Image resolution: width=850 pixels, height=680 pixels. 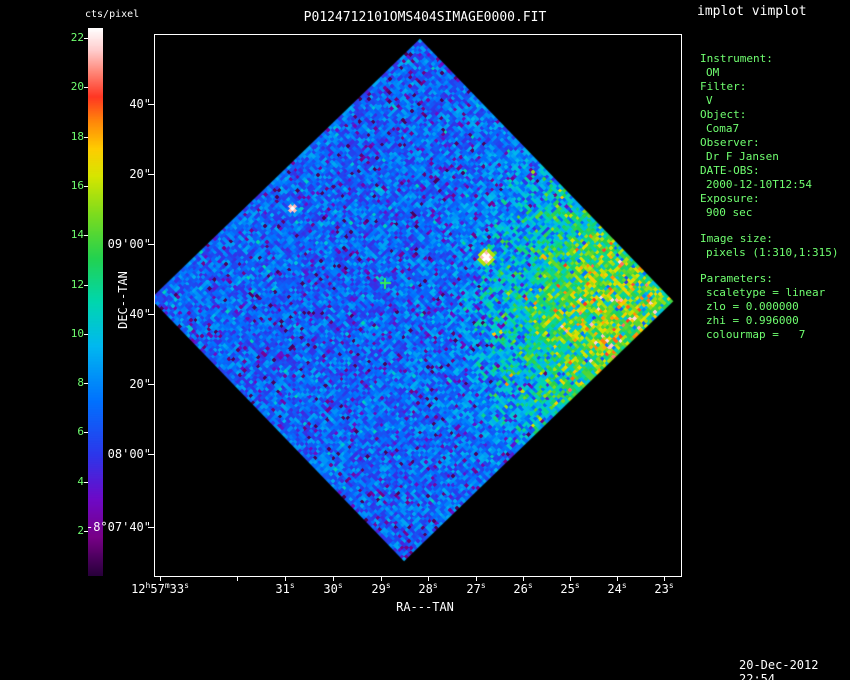 What do you see at coordinates (285, 589) in the screenshot?
I see `x-tick-label: 31s` at bounding box center [285, 589].